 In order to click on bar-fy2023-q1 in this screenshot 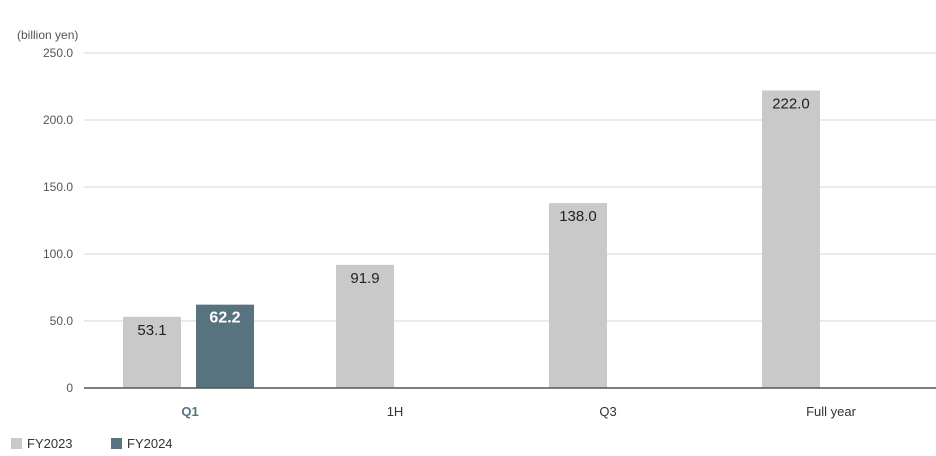, I will do `click(152, 352)`.